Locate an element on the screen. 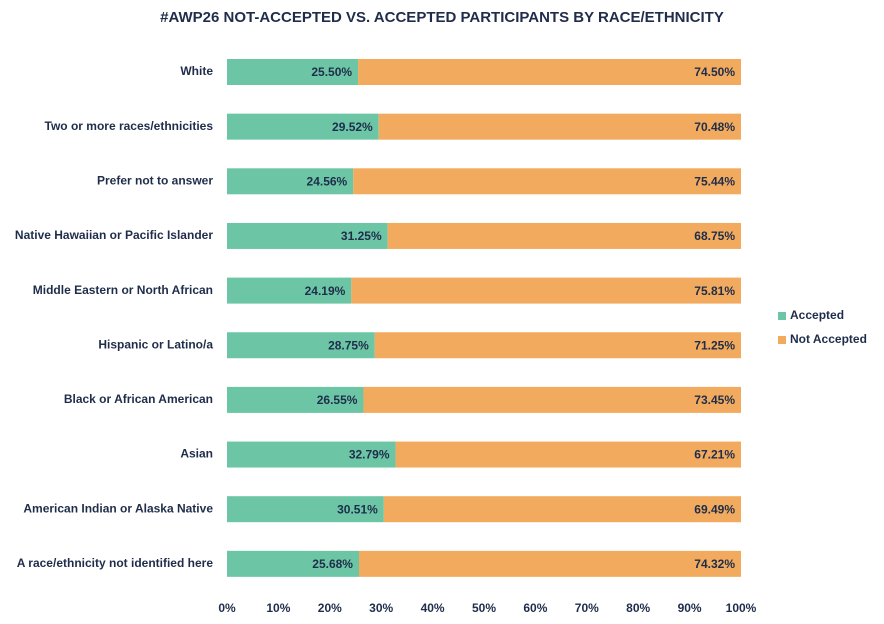  x-tick-label: 60% is located at coordinates (535, 608).